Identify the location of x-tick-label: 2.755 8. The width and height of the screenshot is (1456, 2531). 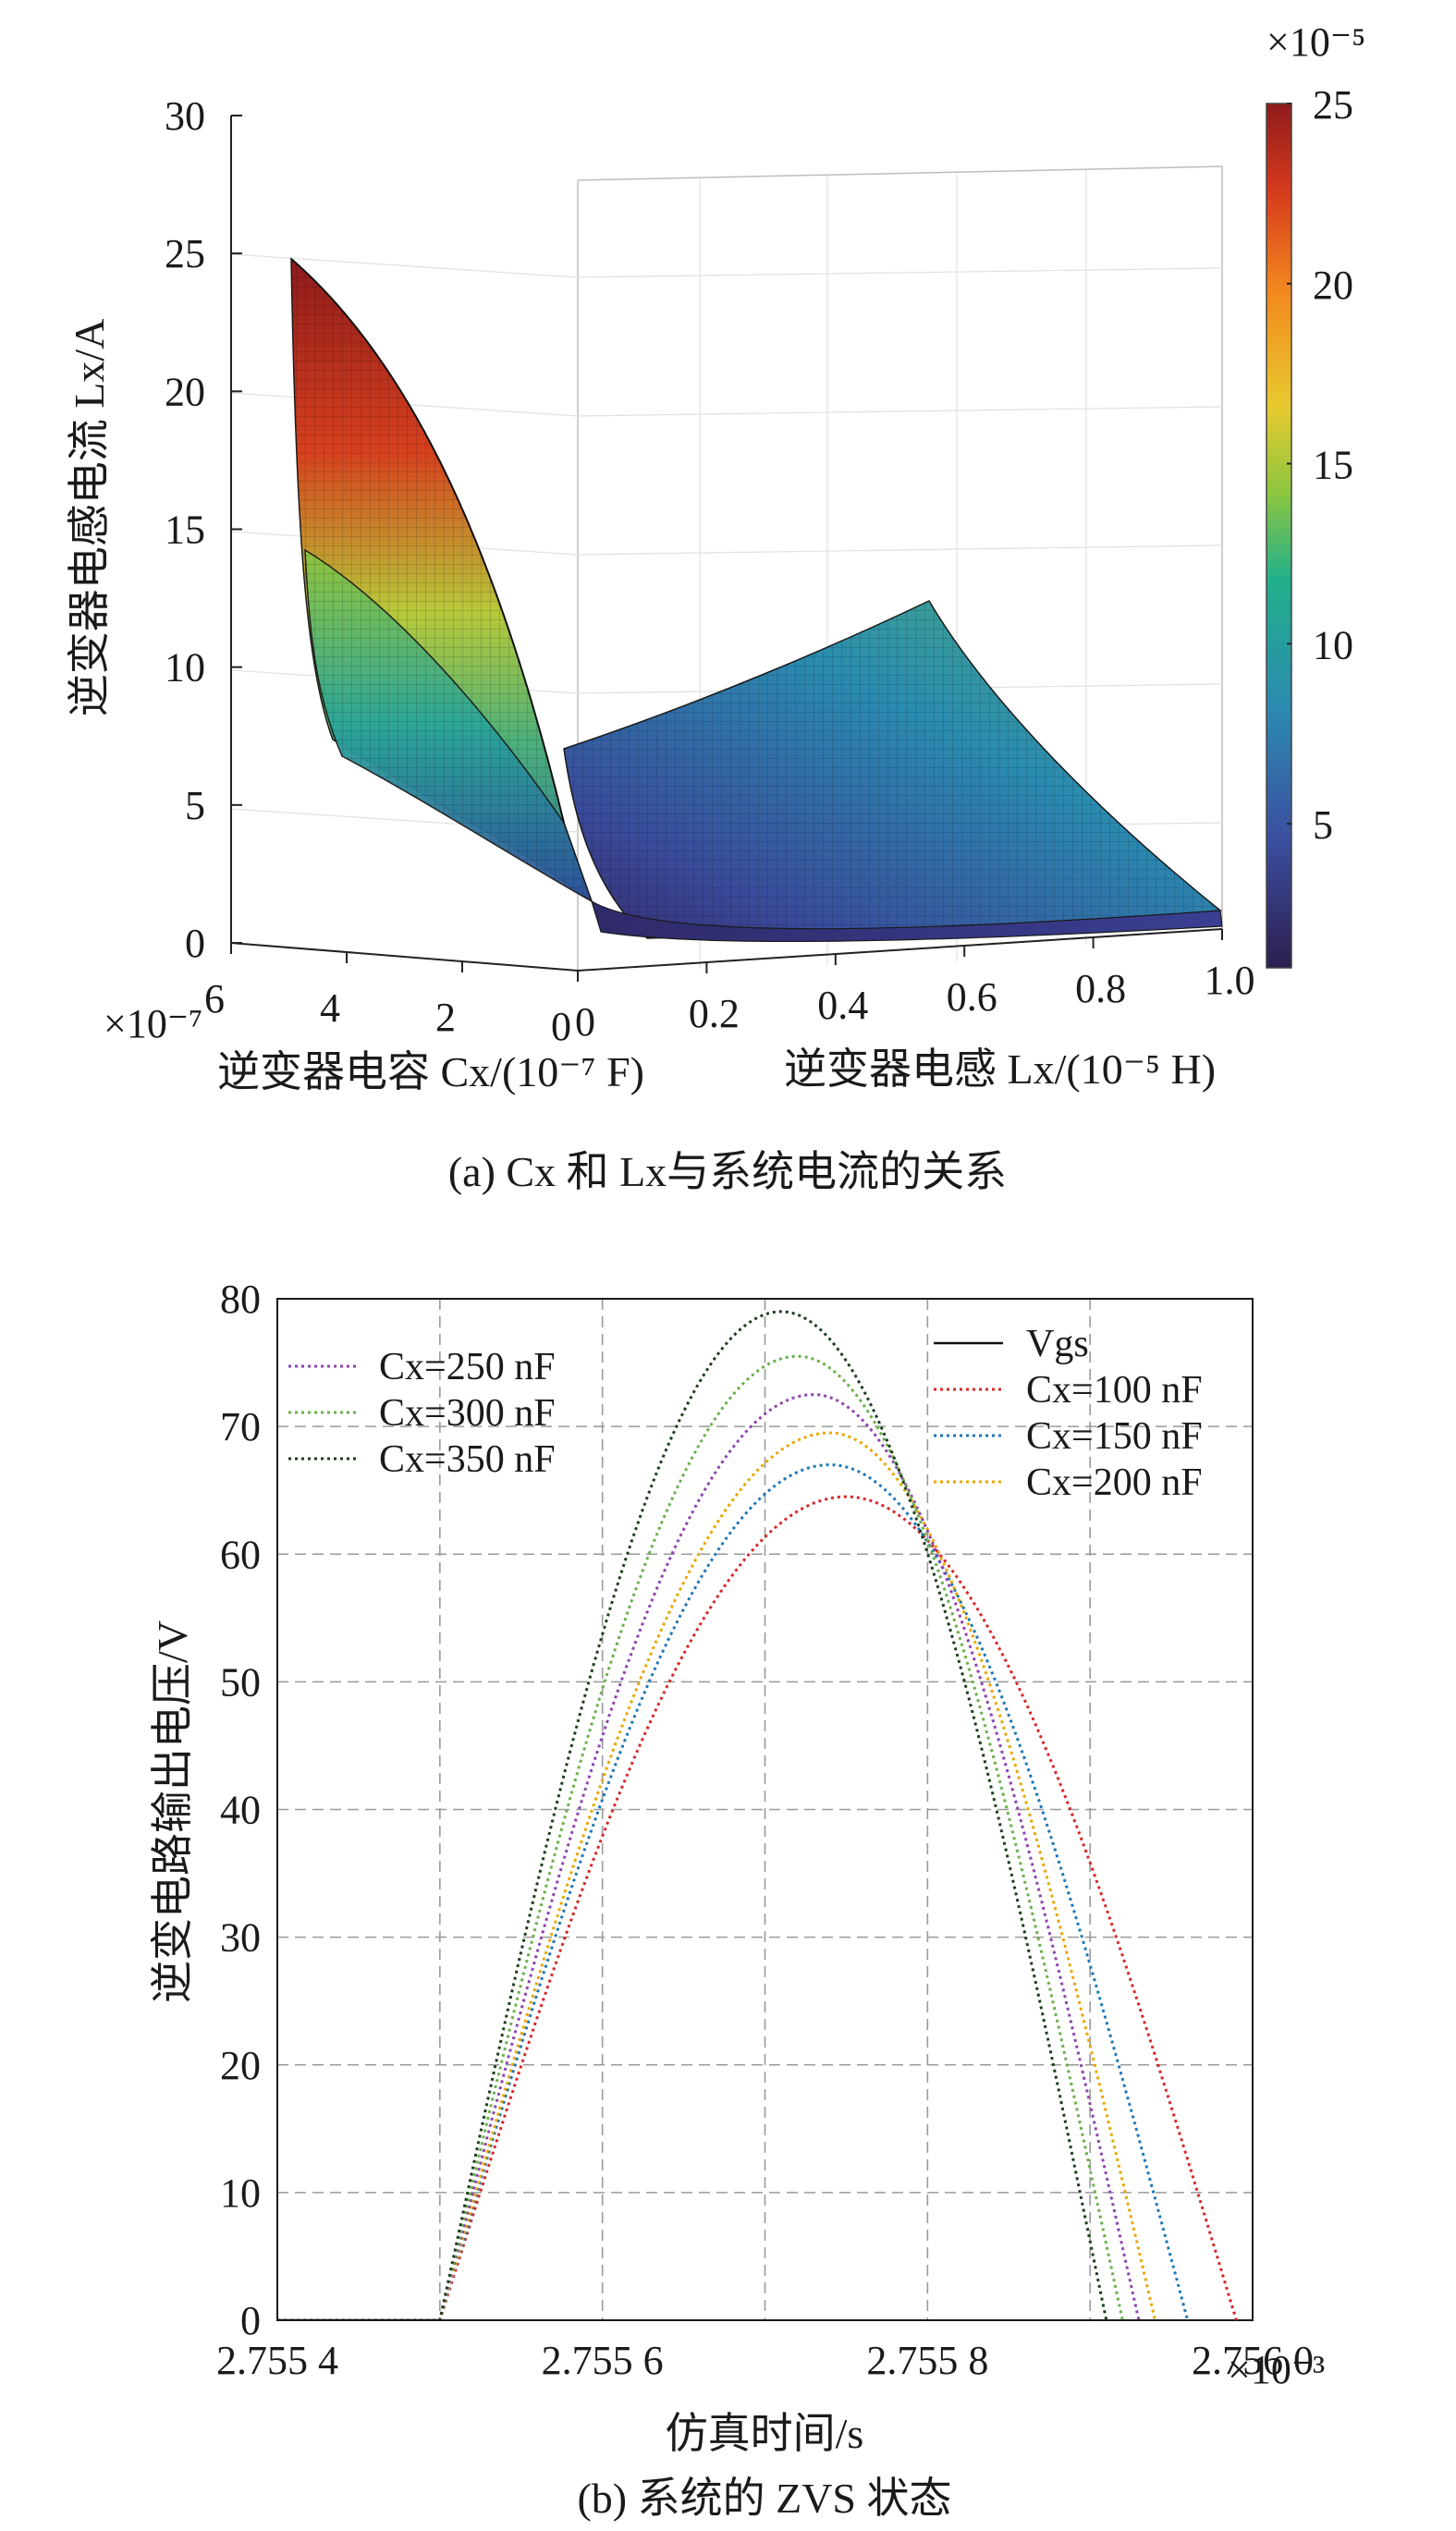
(927, 2360).